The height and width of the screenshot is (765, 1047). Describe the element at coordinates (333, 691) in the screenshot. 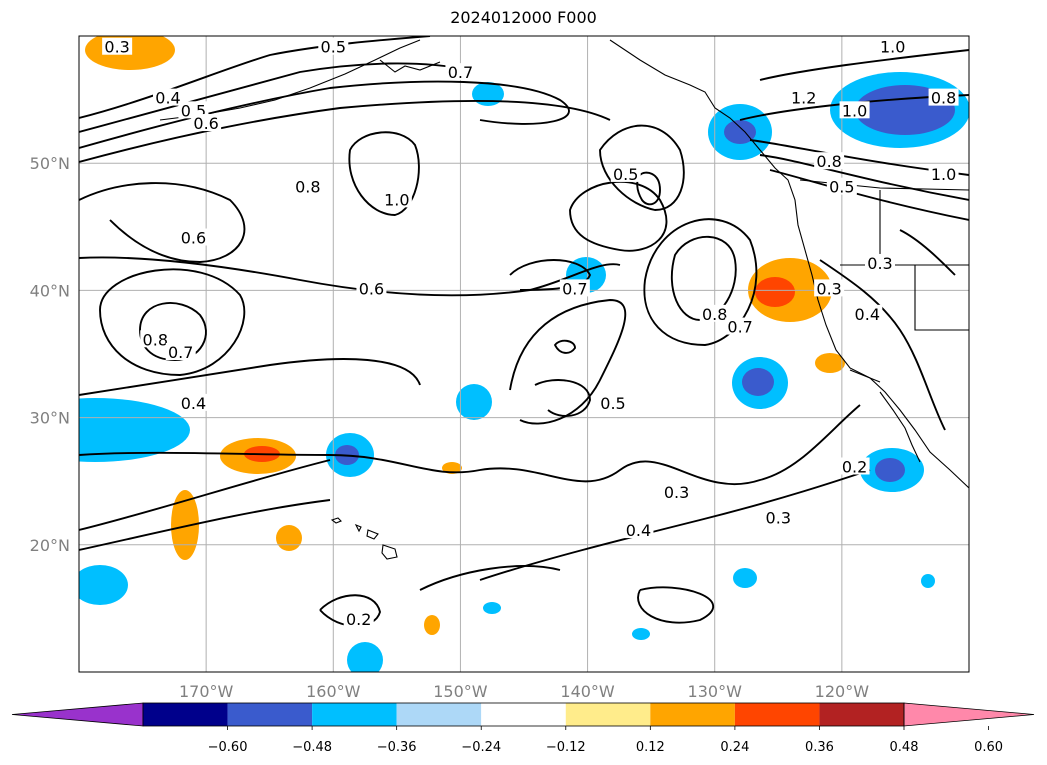

I see `longitude-tick-label: 160°W` at that location.